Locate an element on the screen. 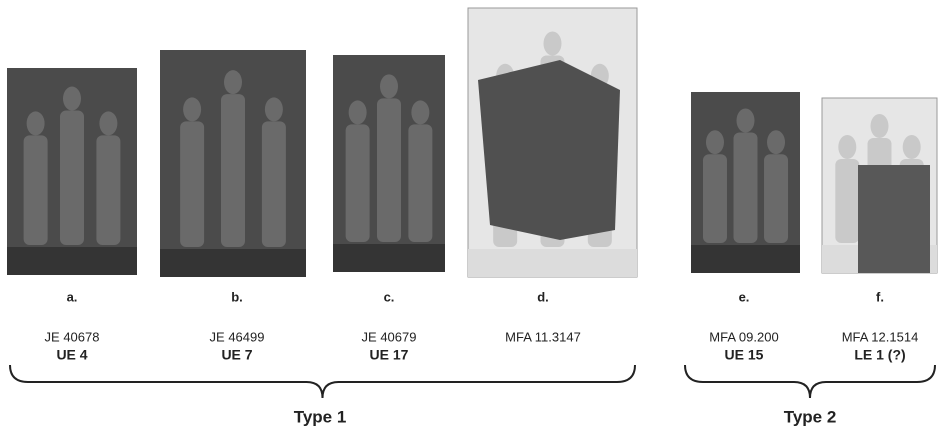  item-letter: e. is located at coordinates (744, 296).